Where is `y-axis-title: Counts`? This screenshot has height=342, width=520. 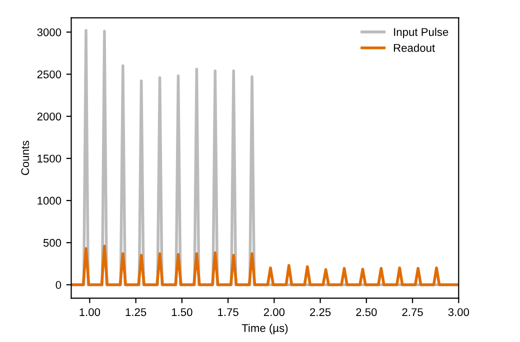
y-axis-title: Counts is located at coordinates (25, 158).